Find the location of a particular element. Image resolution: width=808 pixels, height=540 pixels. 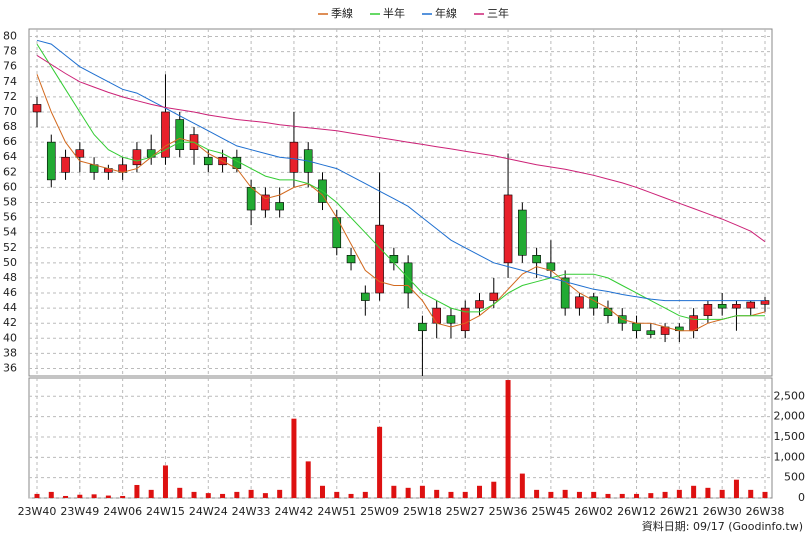

x-tick-label: 25W09 is located at coordinates (379, 511).